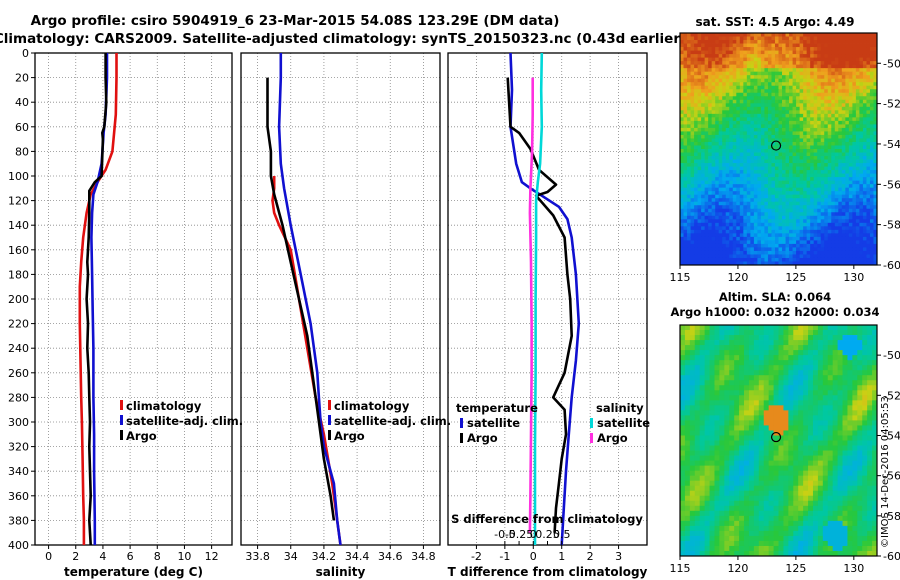  What do you see at coordinates (22, 78) in the screenshot?
I see `y-tick-label: 20` at bounding box center [22, 78].